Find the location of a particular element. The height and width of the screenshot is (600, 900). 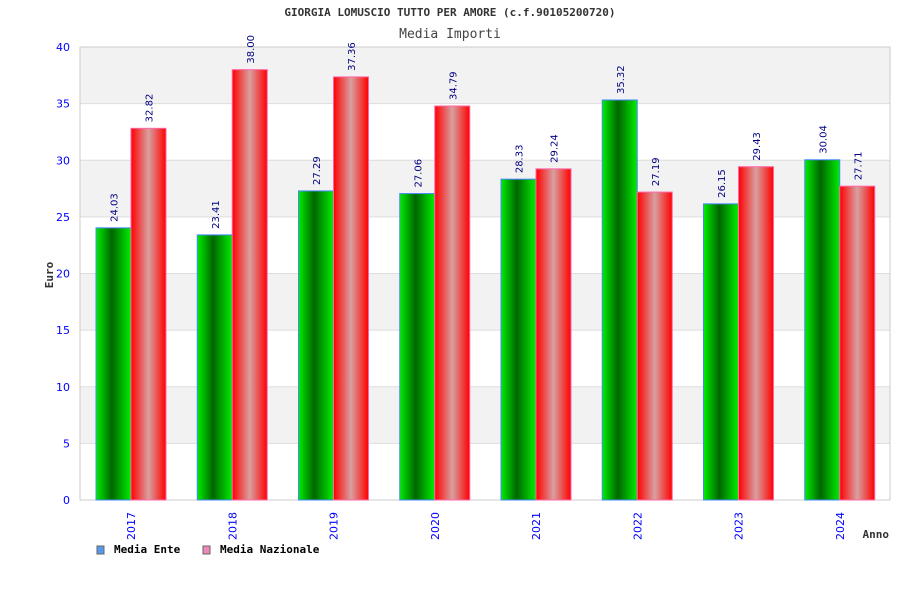

x-tick-label-2022: 2022 is located at coordinates (637, 526).